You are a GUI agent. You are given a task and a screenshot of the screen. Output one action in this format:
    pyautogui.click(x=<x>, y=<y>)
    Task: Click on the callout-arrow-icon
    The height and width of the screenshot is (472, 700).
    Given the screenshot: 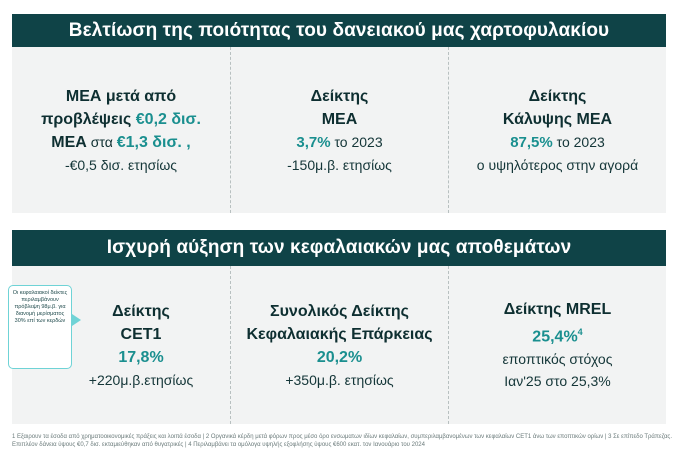 What is the action you would take?
    pyautogui.click(x=76, y=320)
    